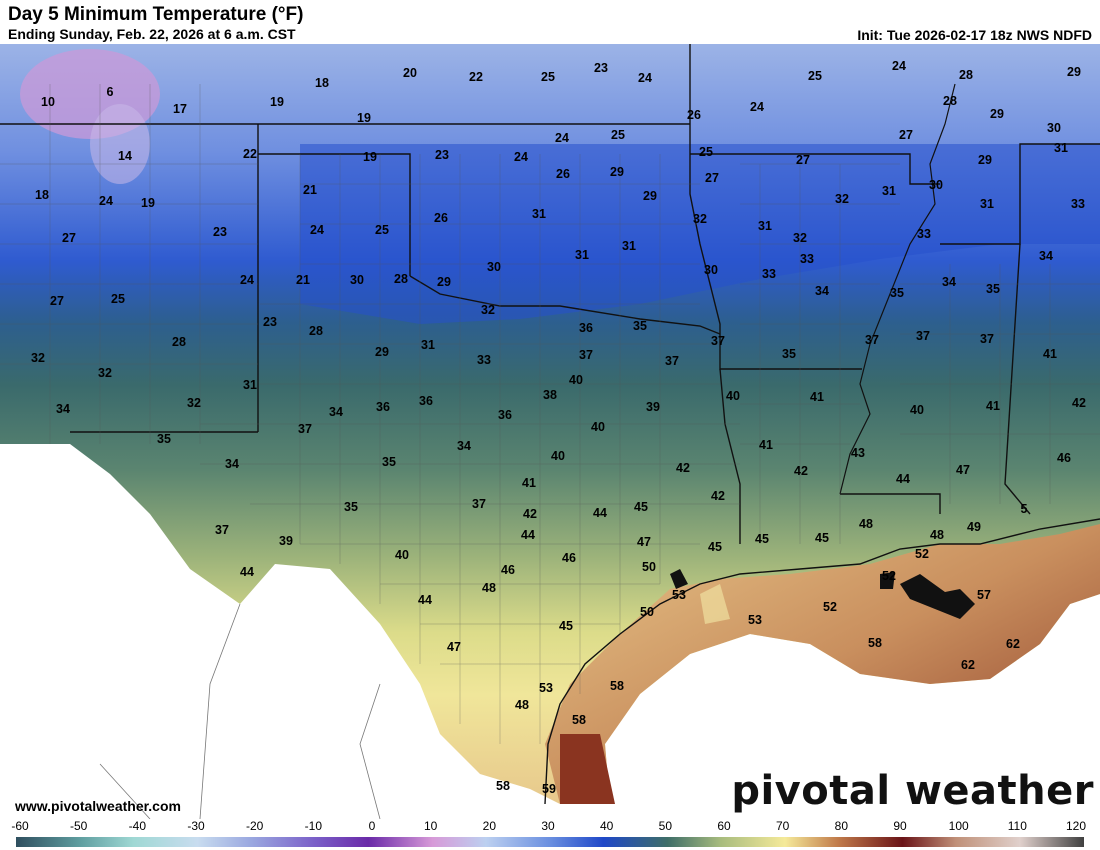 This screenshot has width=1100, height=850. I want to click on temp-label: 21, so click(310, 190).